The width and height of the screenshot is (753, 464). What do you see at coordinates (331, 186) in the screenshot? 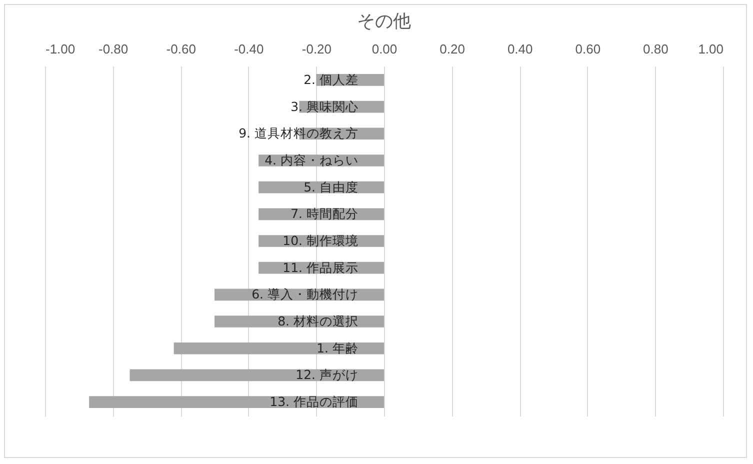
I see `y-tick-label: 5. 自由度` at bounding box center [331, 186].